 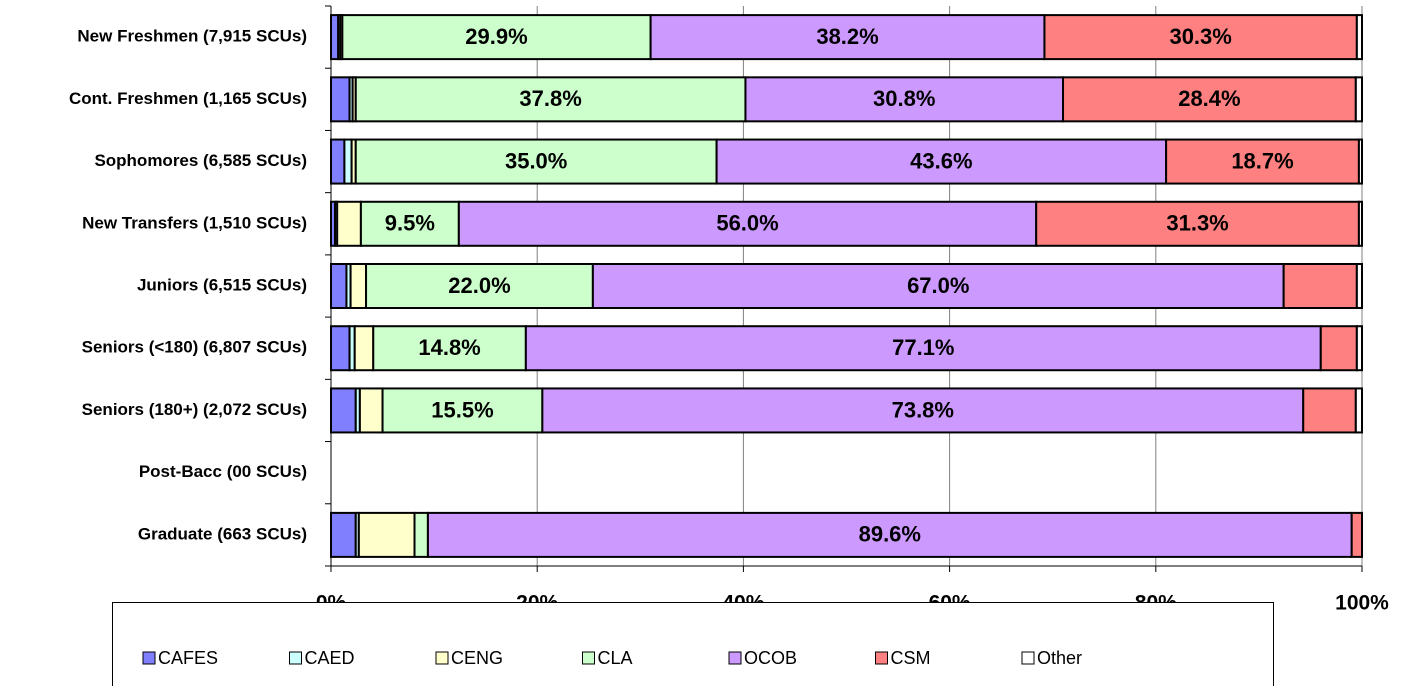 I want to click on value-label: 28.4%, so click(x=1209, y=98).